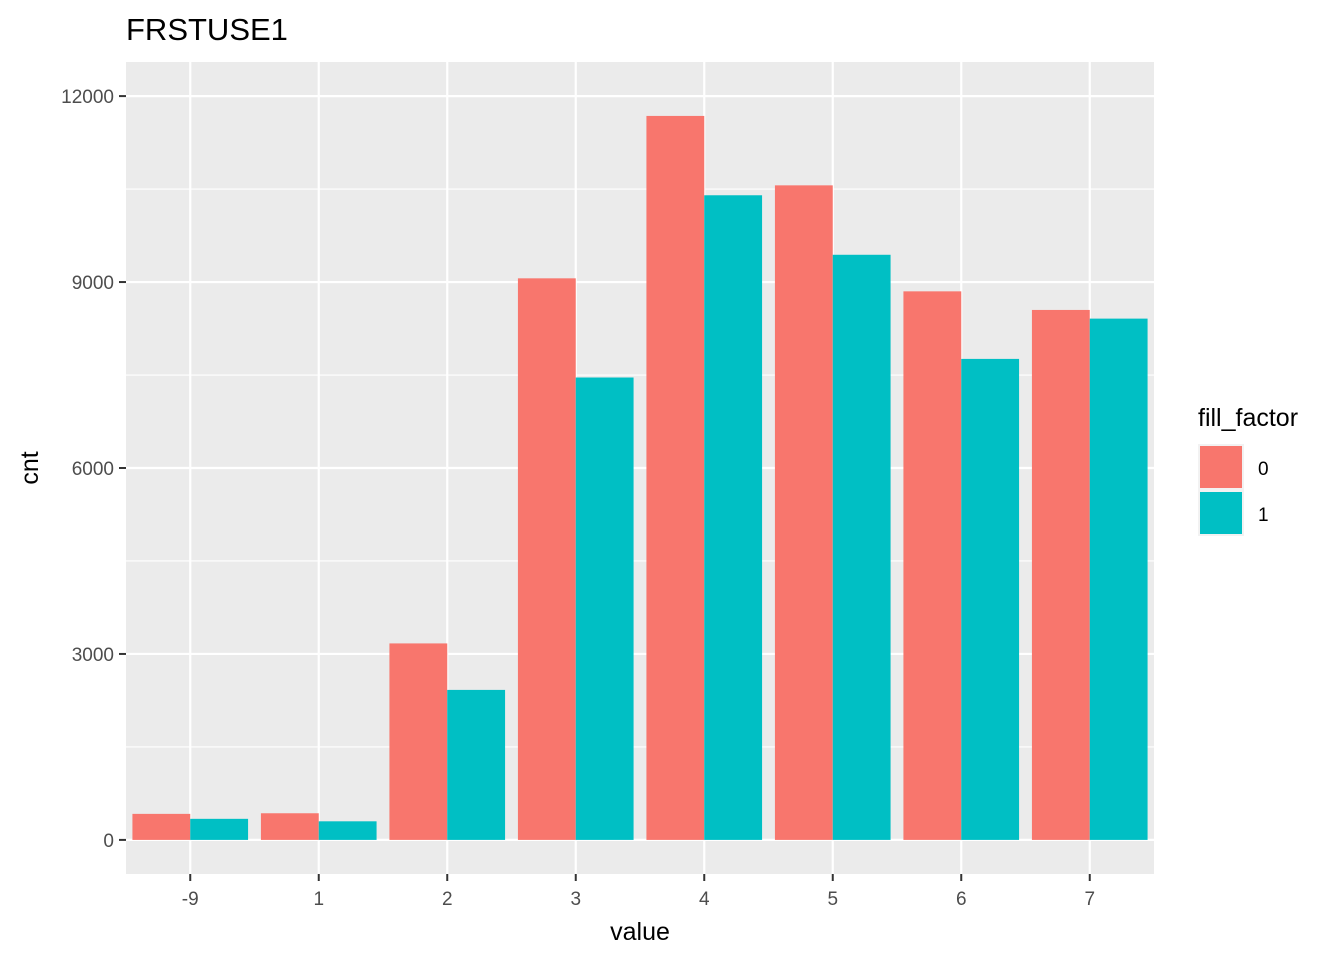 This screenshot has height=960, width=1344. I want to click on legend-label-1: 1, so click(1263, 515).